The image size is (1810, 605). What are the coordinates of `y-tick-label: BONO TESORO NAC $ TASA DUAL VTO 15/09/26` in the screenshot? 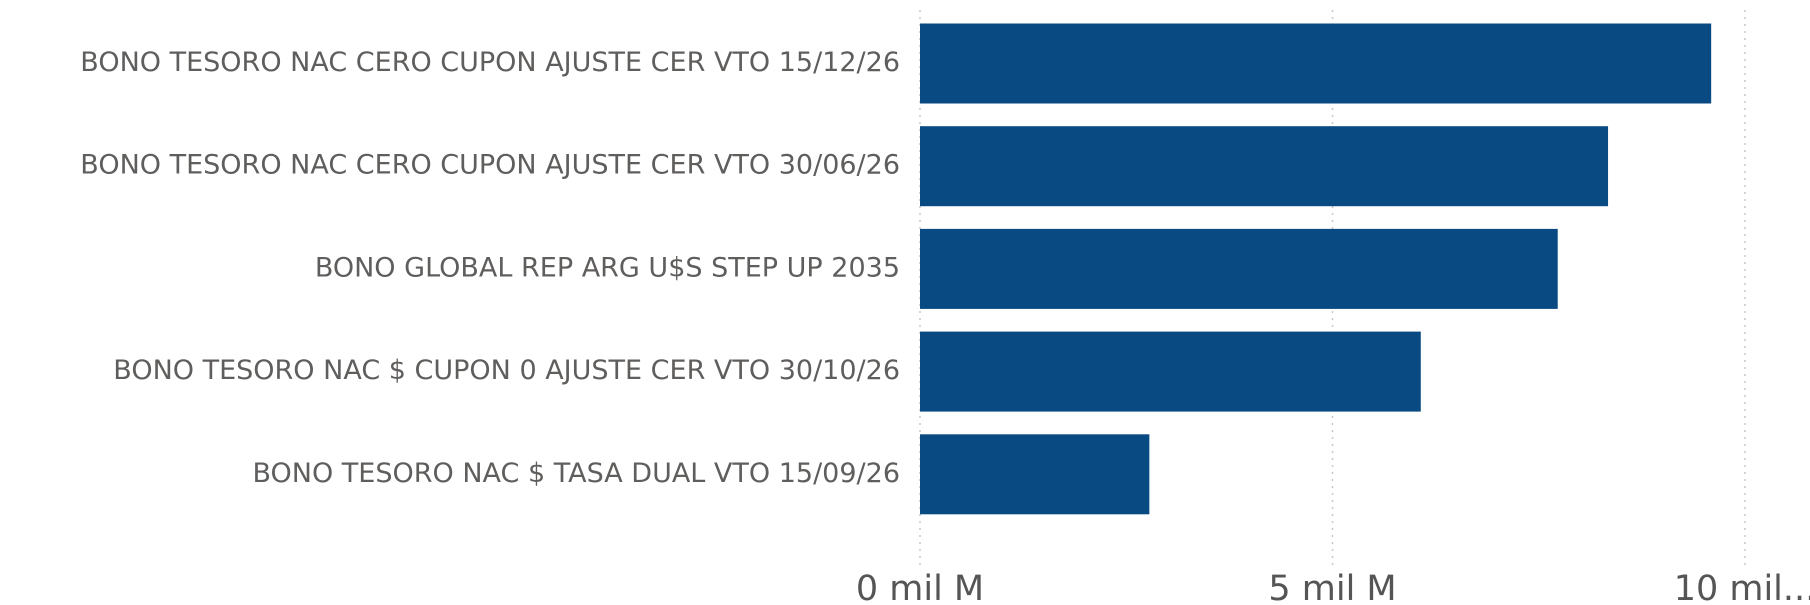 It's located at (576, 473).